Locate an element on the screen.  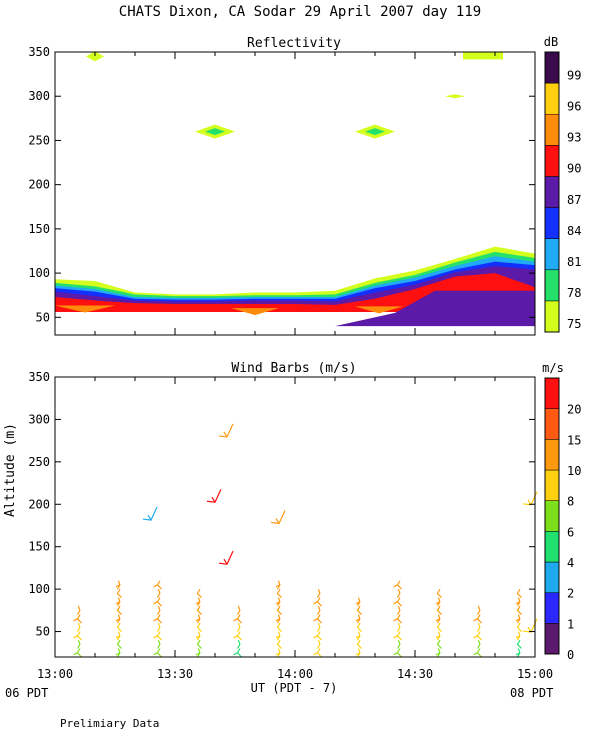
colorbar-tick-label: 90 is located at coordinates (574, 169).